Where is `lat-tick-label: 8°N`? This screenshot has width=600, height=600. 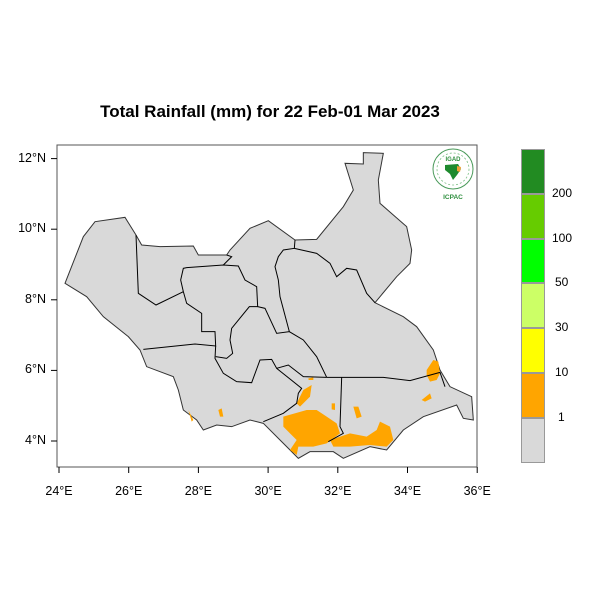
lat-tick-label: 8°N is located at coordinates (35, 298).